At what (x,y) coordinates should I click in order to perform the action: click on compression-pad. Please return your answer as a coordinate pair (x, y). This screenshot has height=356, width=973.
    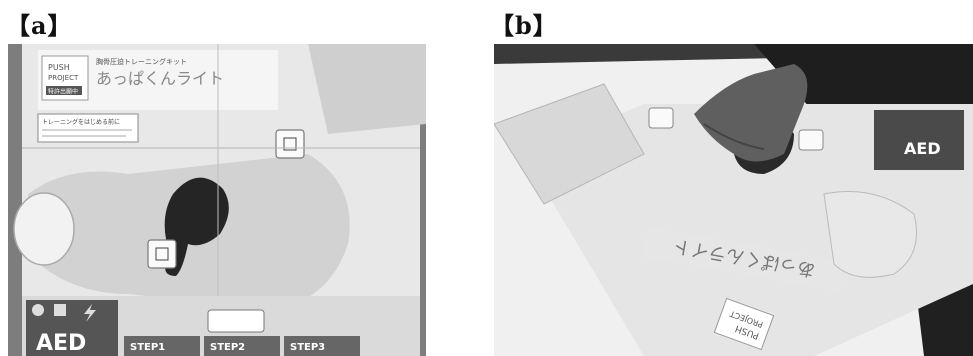
    Looking at the image, I should click on (196, 226).